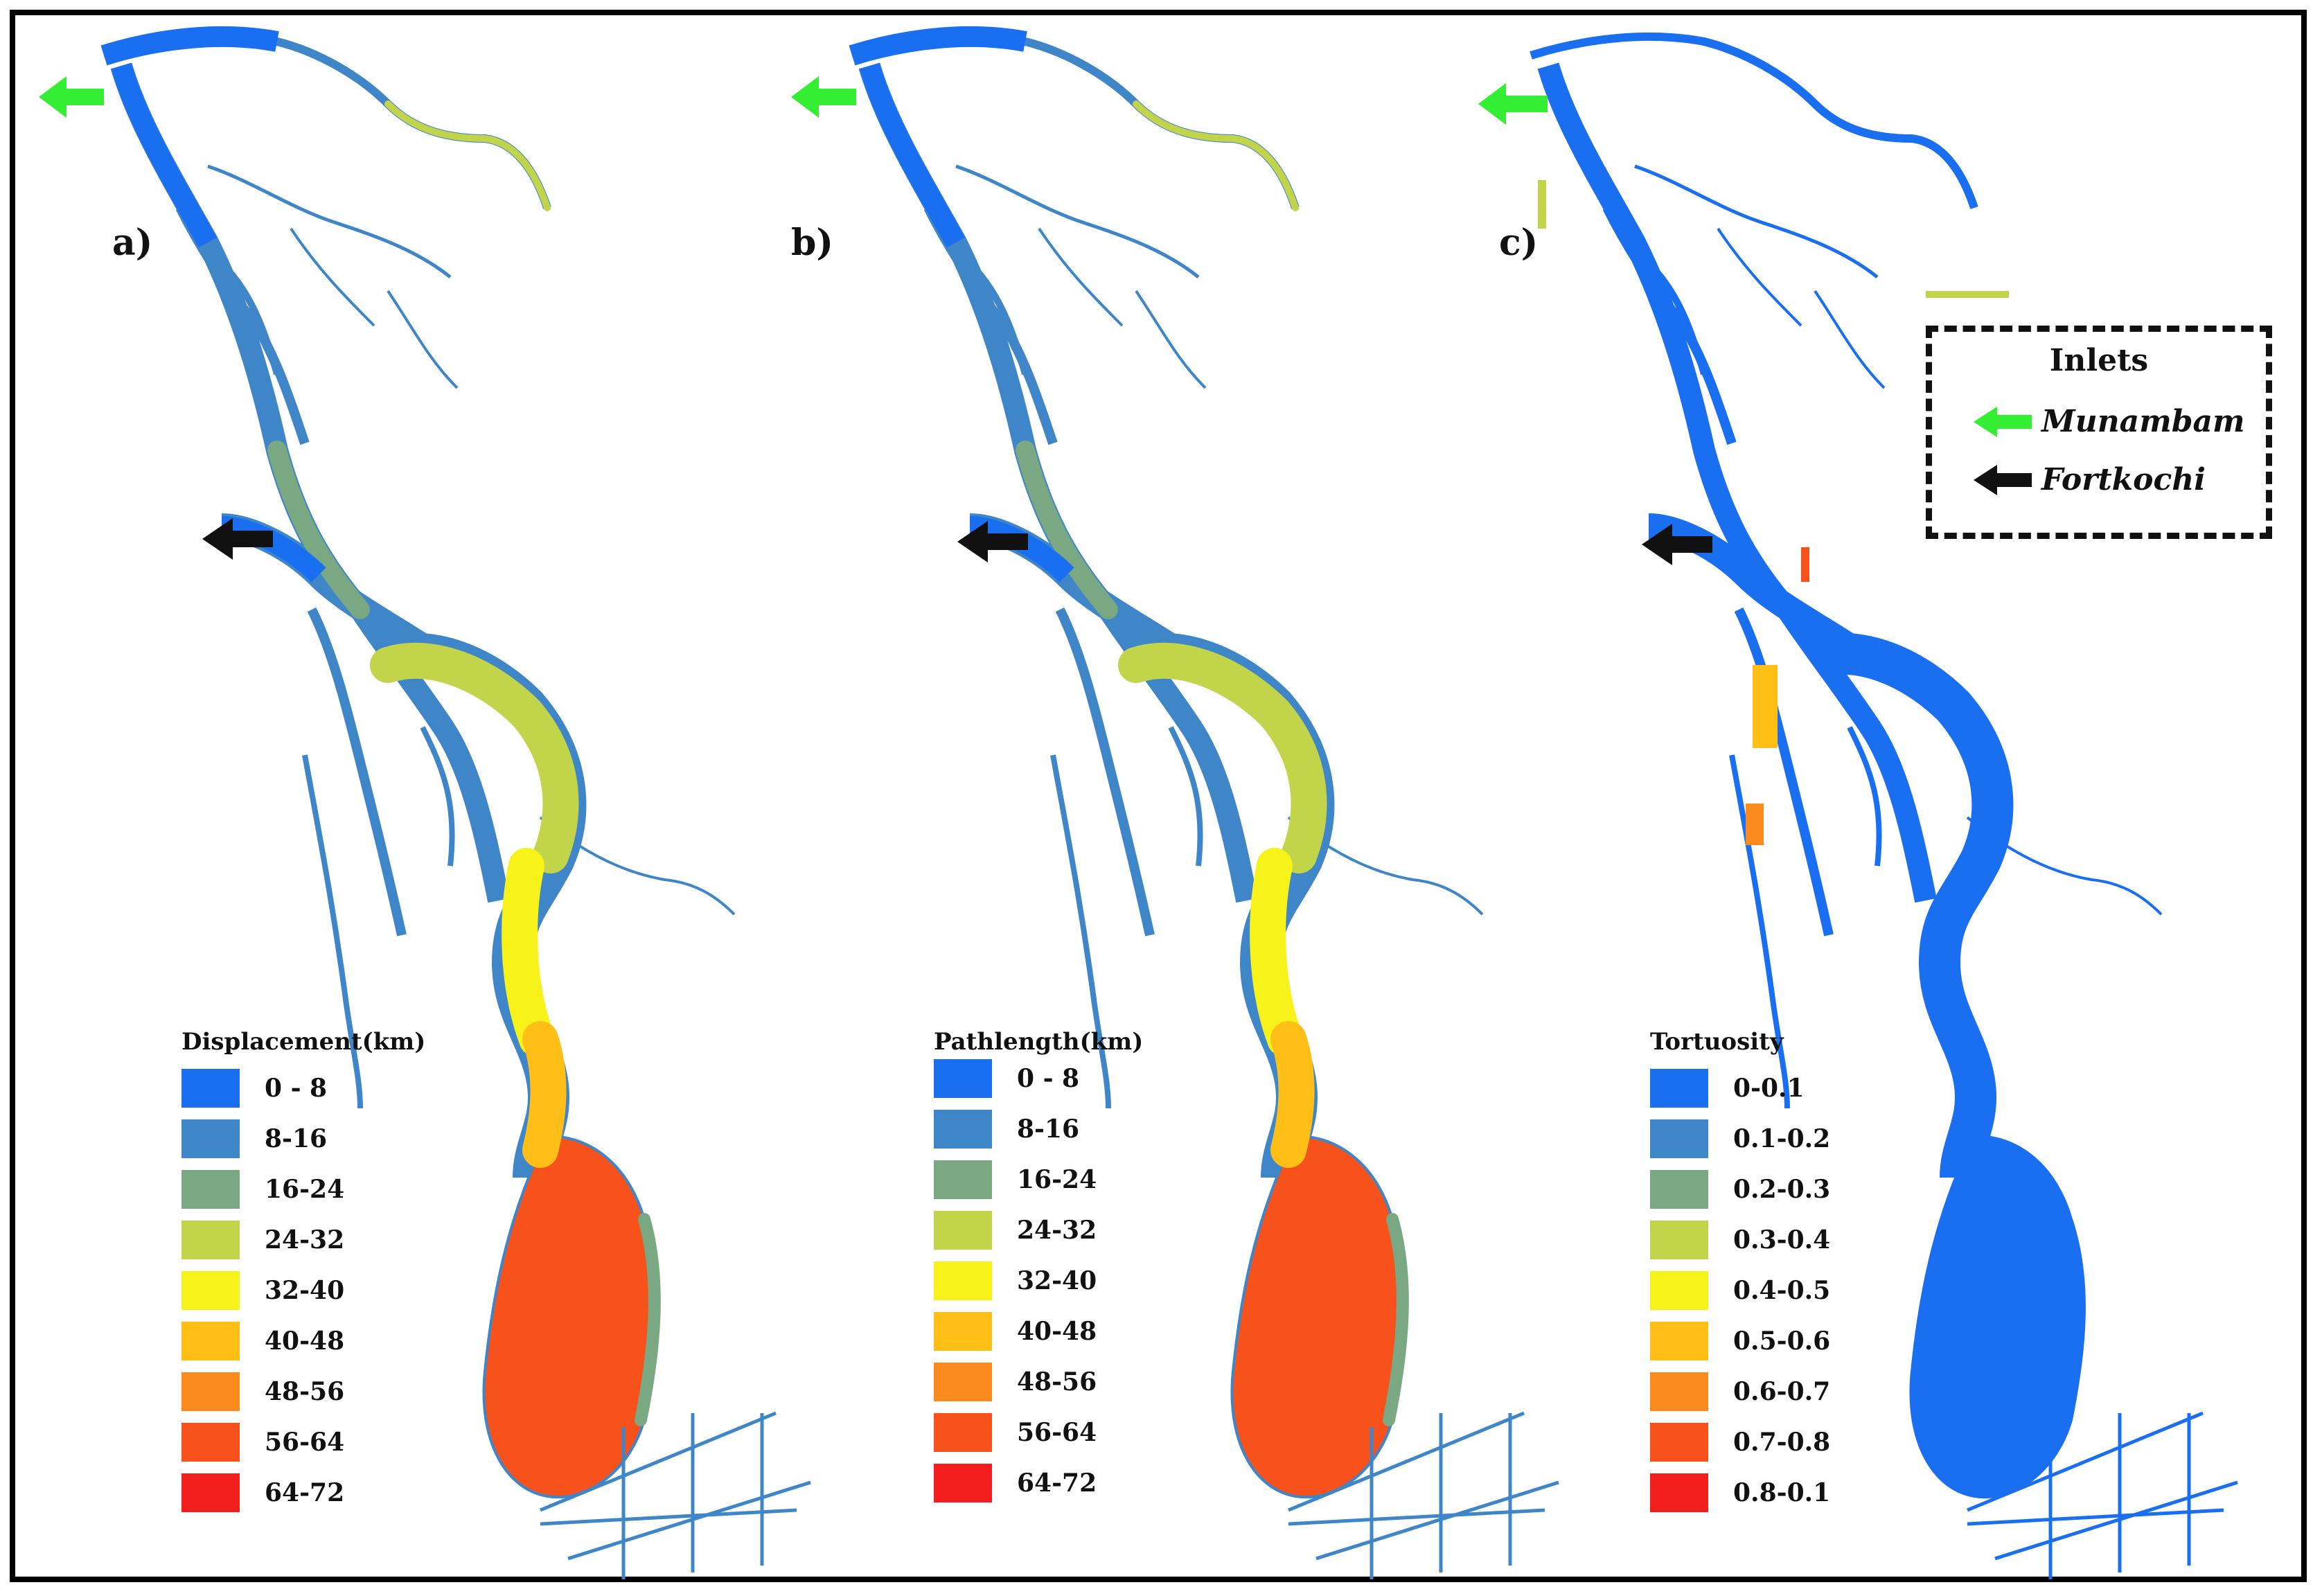 The width and height of the screenshot is (2322, 1596). I want to click on panel-label-a: a), so click(132, 243).